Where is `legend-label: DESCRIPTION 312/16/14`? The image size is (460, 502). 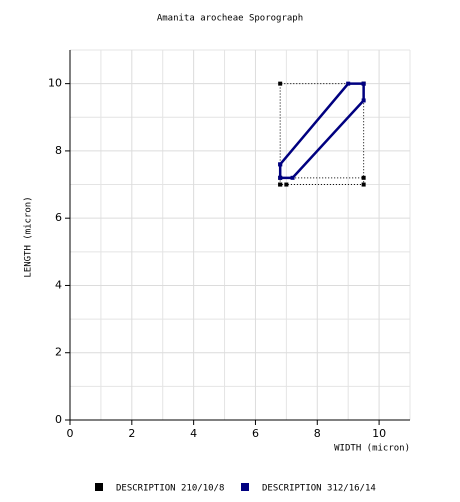 legend-label: DESCRIPTION 312/16/14 is located at coordinates (319, 489).